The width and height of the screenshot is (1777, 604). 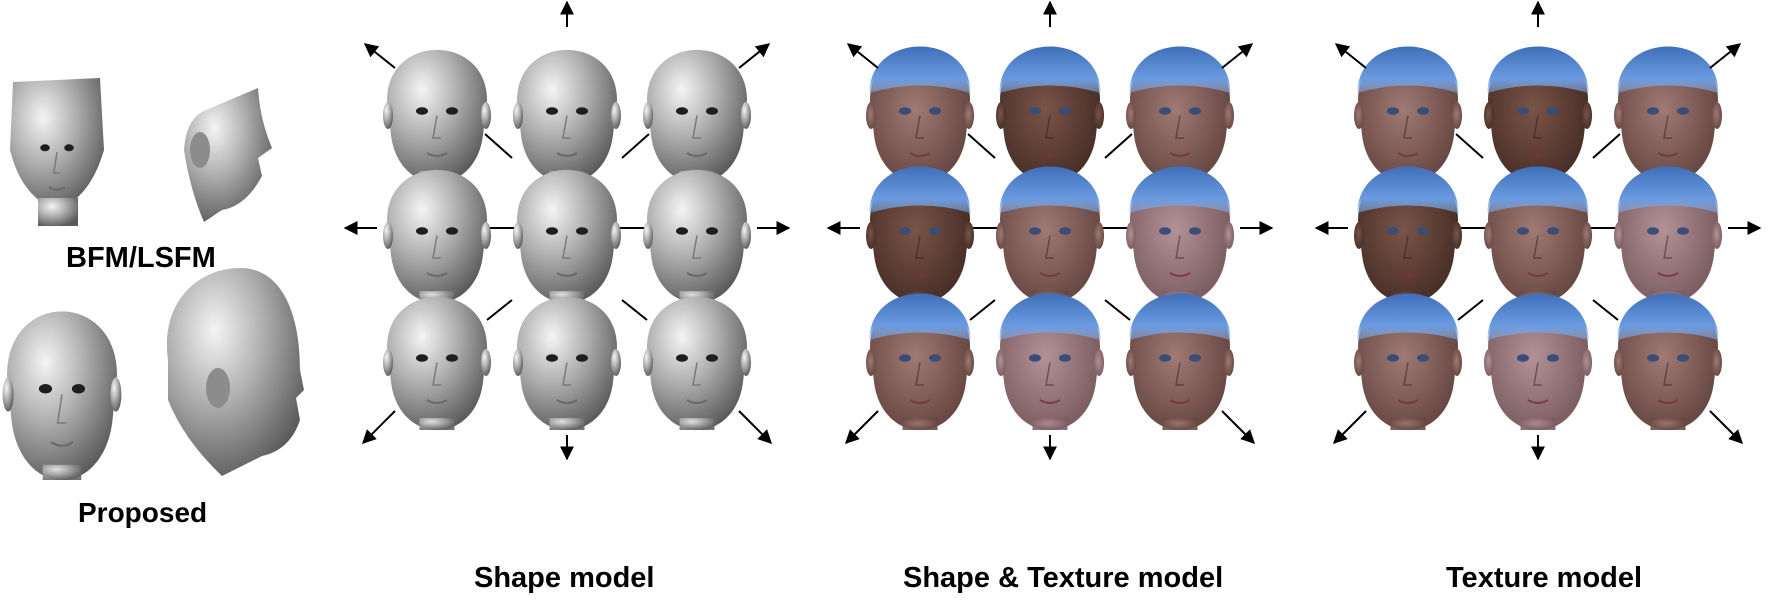 I want to click on proposed-side-head, so click(x=235, y=372).